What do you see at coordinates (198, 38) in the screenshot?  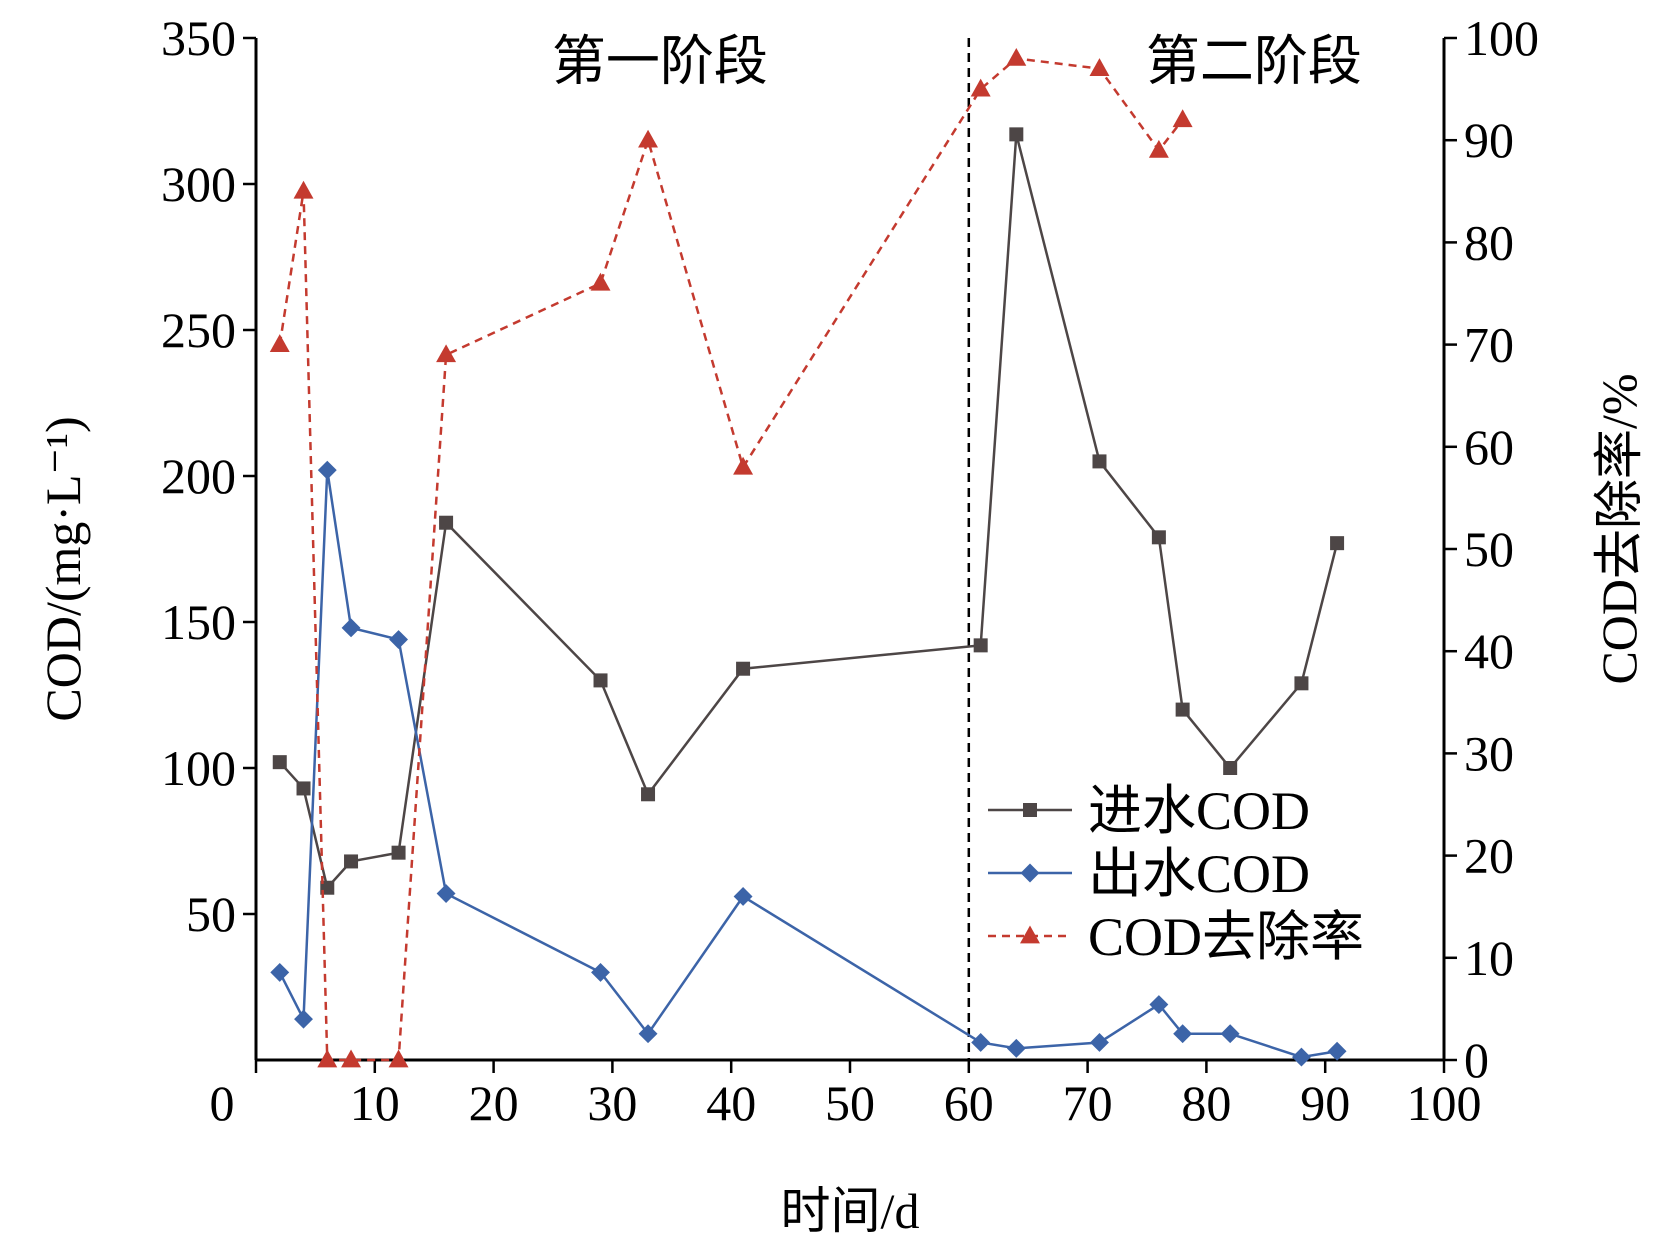 I see `y-left-tick-label: 350` at bounding box center [198, 38].